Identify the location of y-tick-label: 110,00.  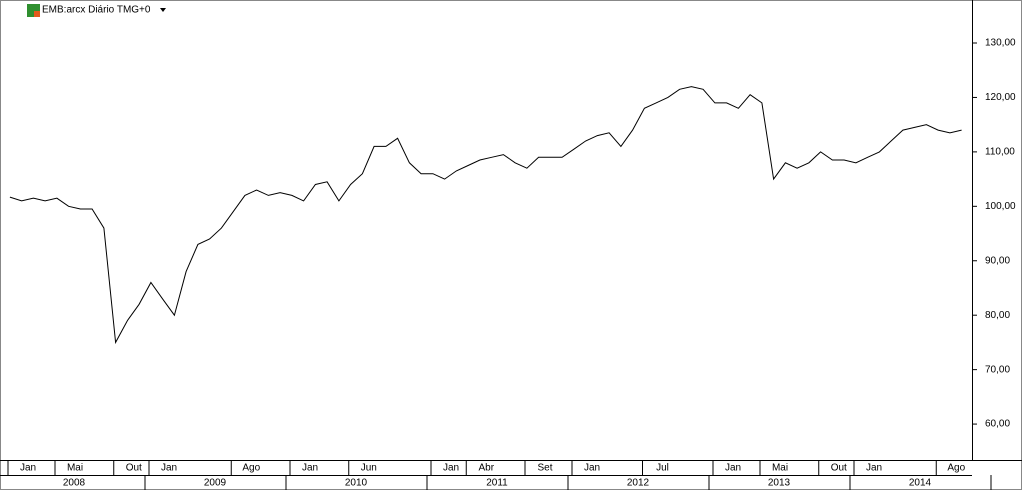
(1000, 152).